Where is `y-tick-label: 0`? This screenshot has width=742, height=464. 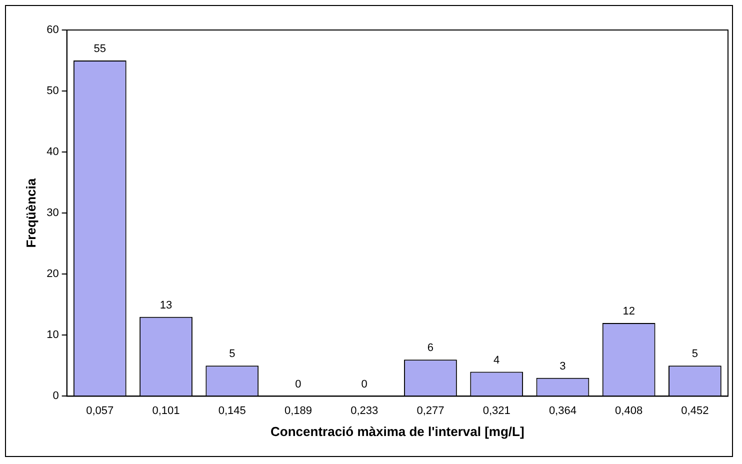 y-tick-label: 0 is located at coordinates (55, 396).